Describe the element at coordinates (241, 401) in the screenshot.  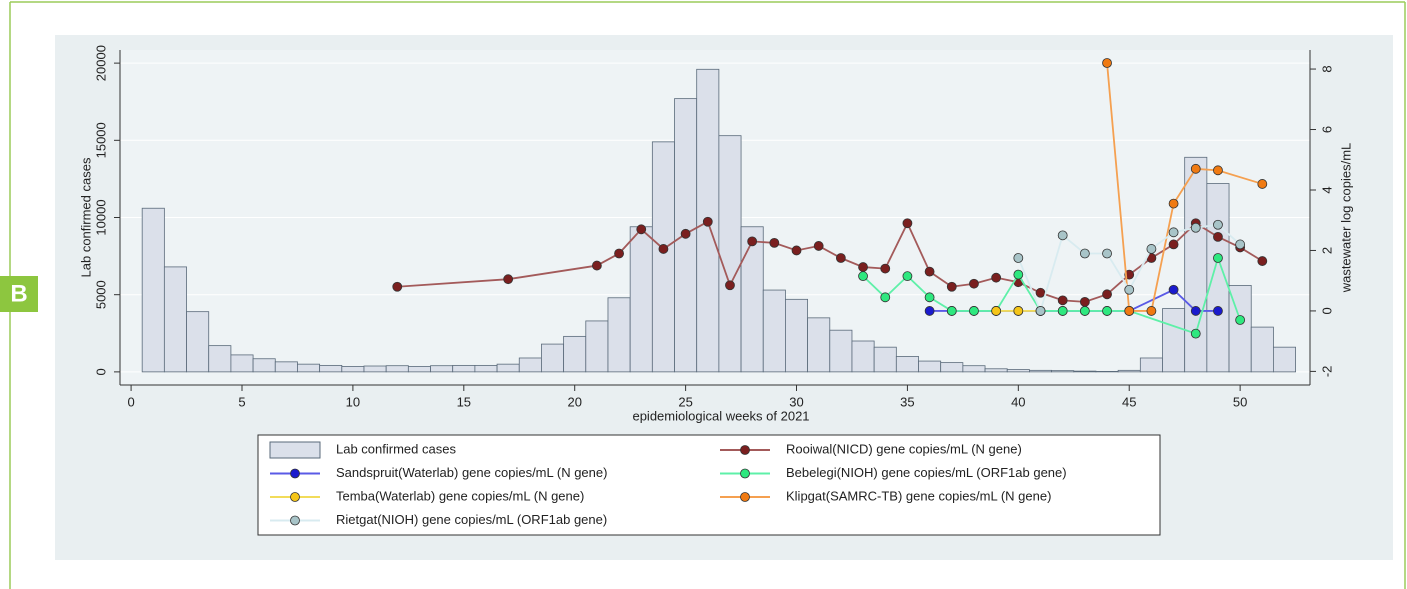
I see `x-tick-label: 5` at that location.